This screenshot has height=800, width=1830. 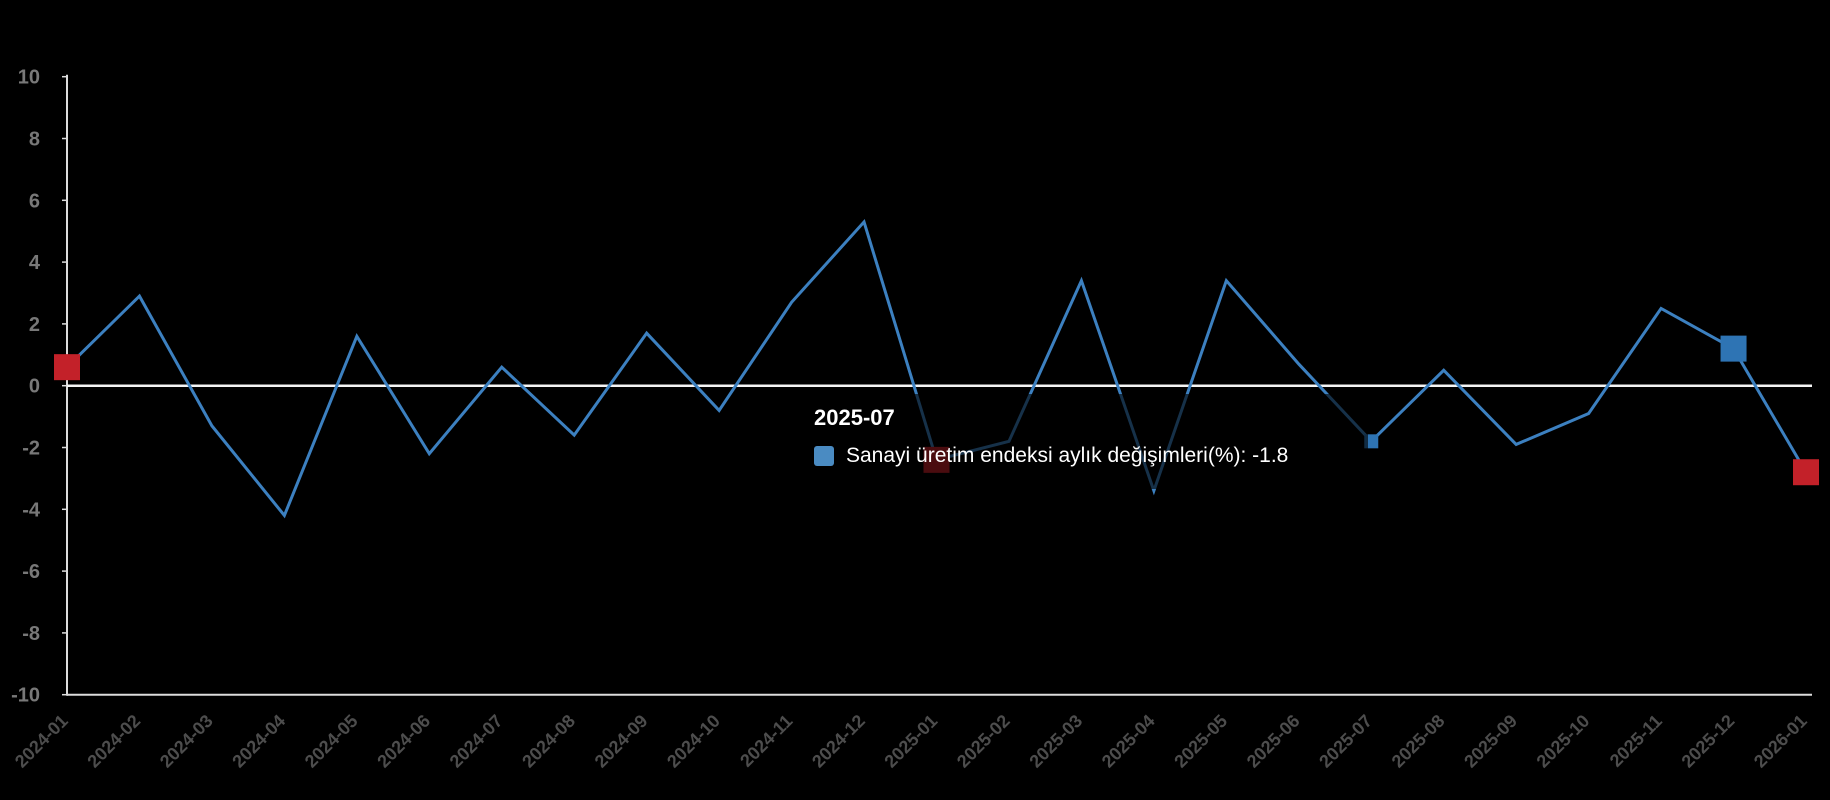 I want to click on x-axis-label: 2025-08, so click(x=1418, y=741).